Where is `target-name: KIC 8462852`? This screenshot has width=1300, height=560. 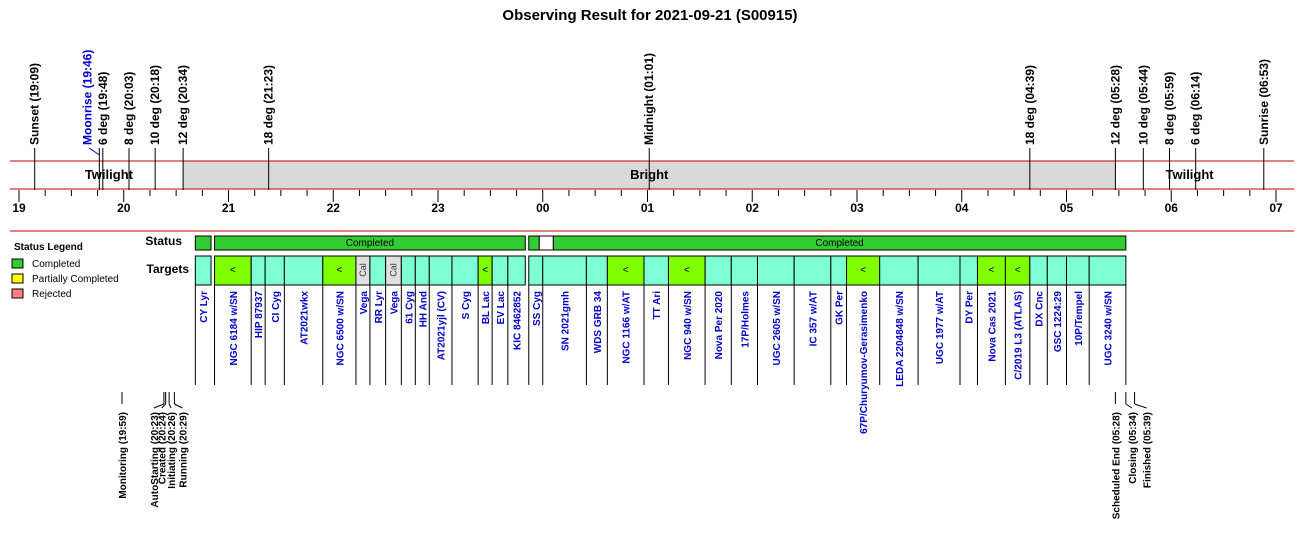
target-name: KIC 8462852 is located at coordinates (518, 320).